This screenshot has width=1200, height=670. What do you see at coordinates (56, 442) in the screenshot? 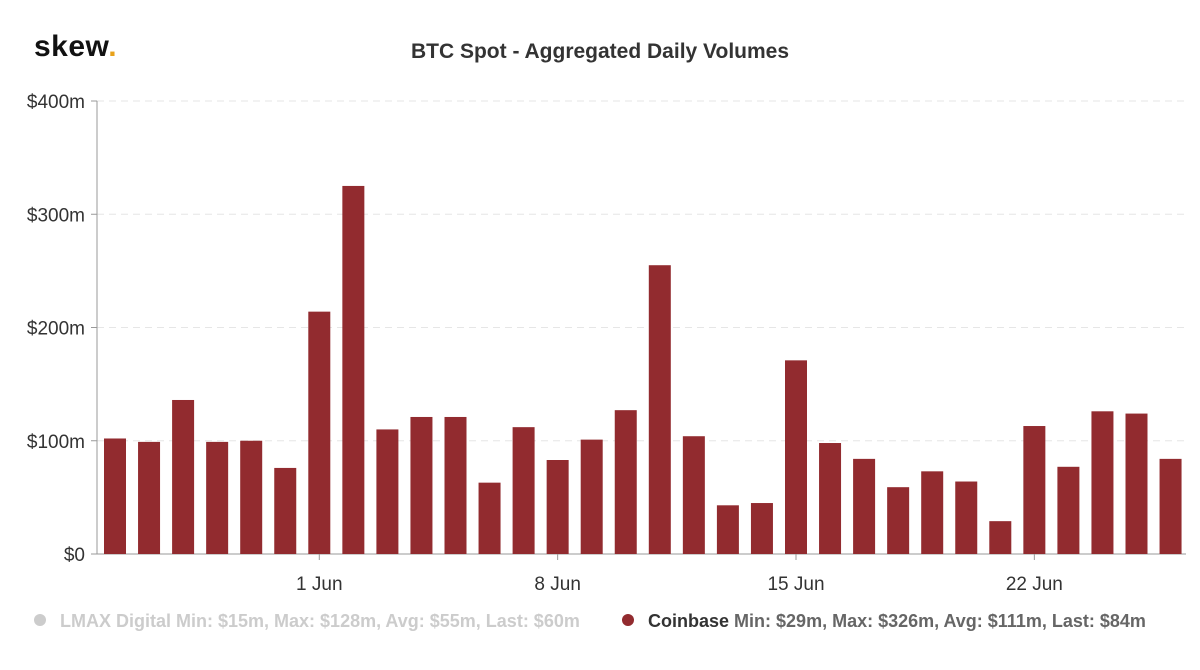
I see `y-tick-label: $100m` at bounding box center [56, 442].